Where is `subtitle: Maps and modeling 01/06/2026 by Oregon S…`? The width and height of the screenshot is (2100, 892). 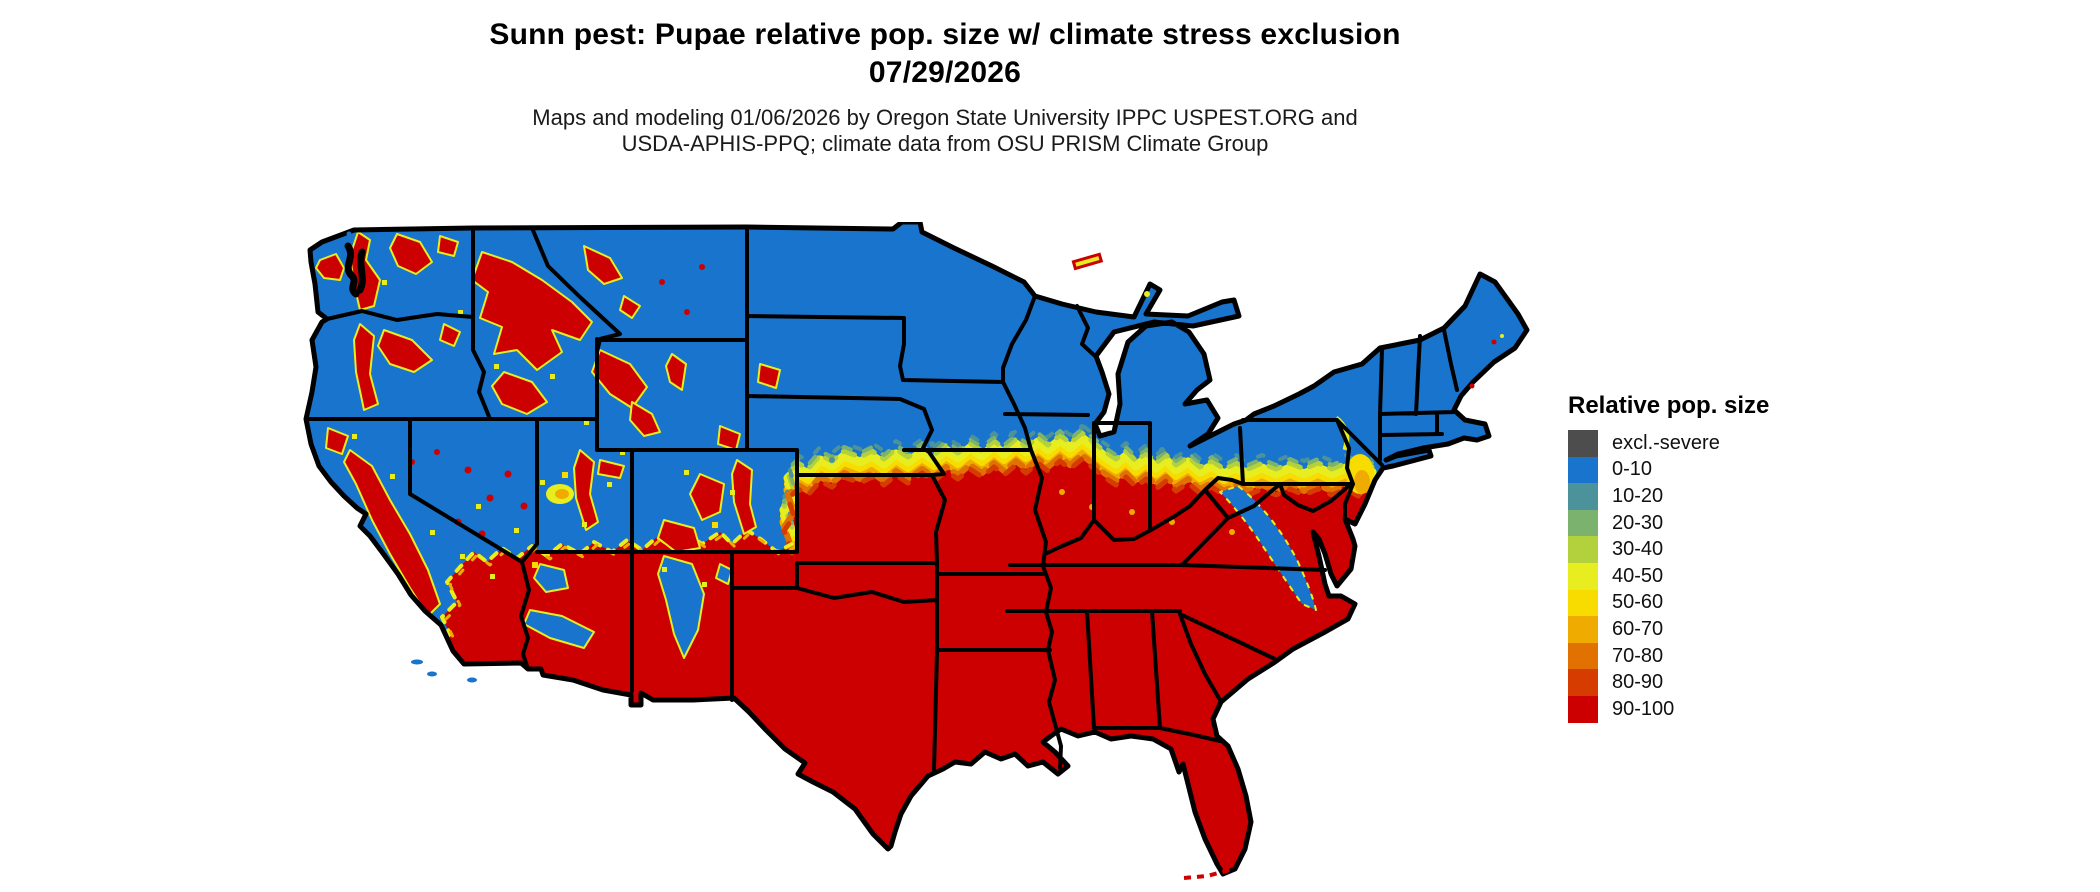
subtitle: Maps and modeling 01/06/2026 by Oregon S… is located at coordinates (945, 131).